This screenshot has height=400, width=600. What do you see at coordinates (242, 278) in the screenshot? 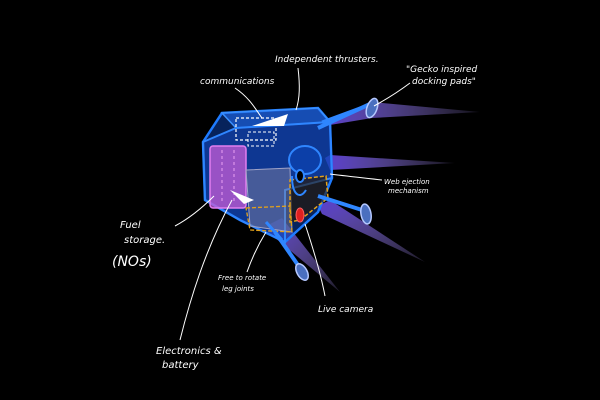
I see `label-leg-joints-line1: Free to rotate` at bounding box center [242, 278].